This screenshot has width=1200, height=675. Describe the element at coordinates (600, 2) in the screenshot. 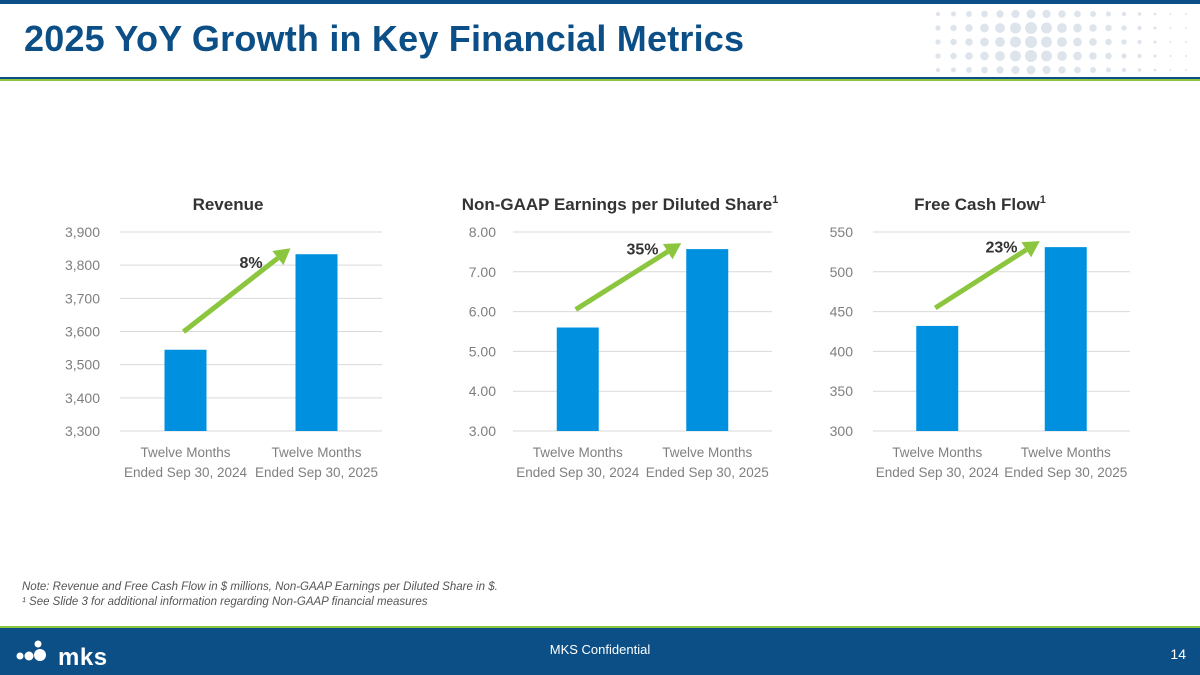

I see `top-accent-bar` at that location.